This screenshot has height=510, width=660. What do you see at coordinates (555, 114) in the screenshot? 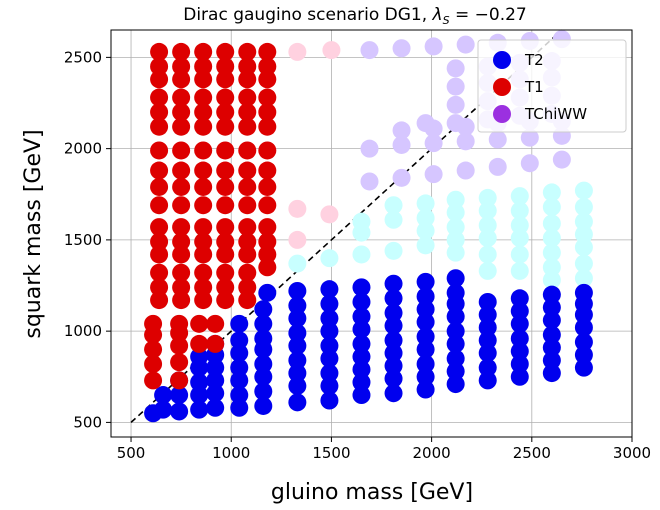
I see `legend-label: TChiWW` at bounding box center [555, 114].